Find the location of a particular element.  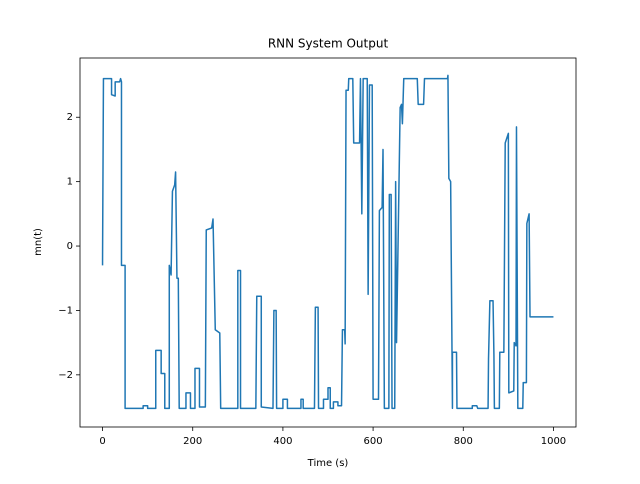

y-tick-label: −2 is located at coordinates (65, 375).